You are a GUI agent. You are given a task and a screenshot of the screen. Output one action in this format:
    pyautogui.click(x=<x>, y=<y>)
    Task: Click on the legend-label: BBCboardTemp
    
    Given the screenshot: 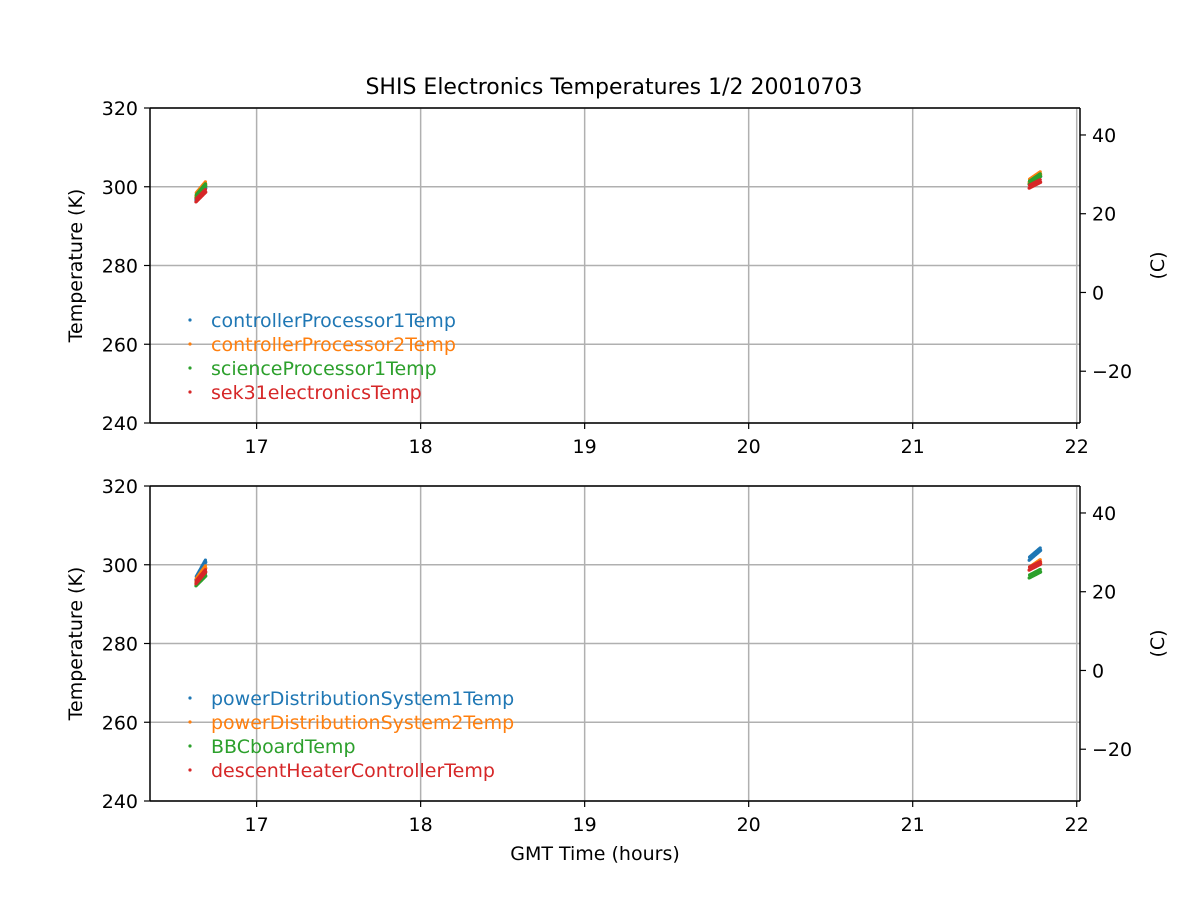 What is the action you would take?
    pyautogui.click(x=283, y=747)
    